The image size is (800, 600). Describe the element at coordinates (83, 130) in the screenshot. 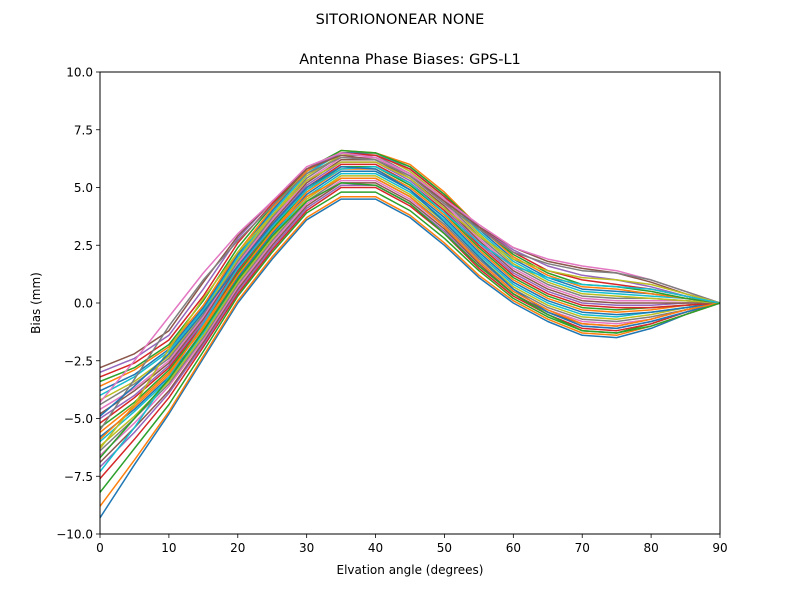

I see `y-tick-label: 7.5` at that location.